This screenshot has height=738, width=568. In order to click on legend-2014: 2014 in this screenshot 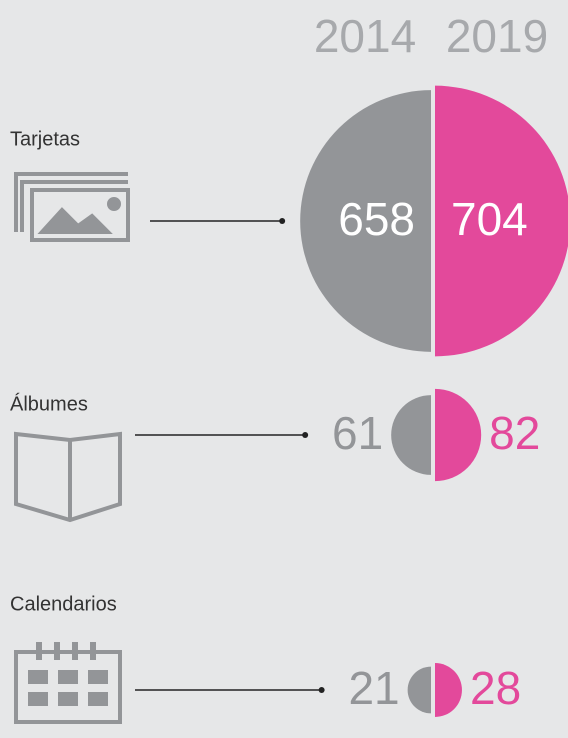, I will do `click(365, 36)`.